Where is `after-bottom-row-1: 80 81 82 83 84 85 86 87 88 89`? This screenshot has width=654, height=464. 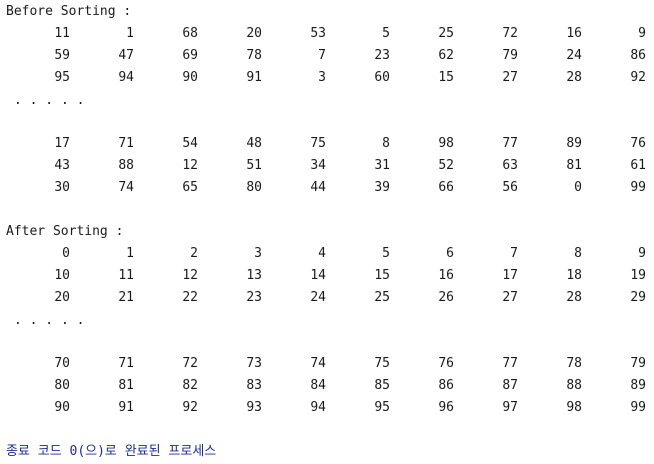
after-bottom-row-1: 80 81 82 83 84 85 86 87 88 89 is located at coordinates (327, 386).